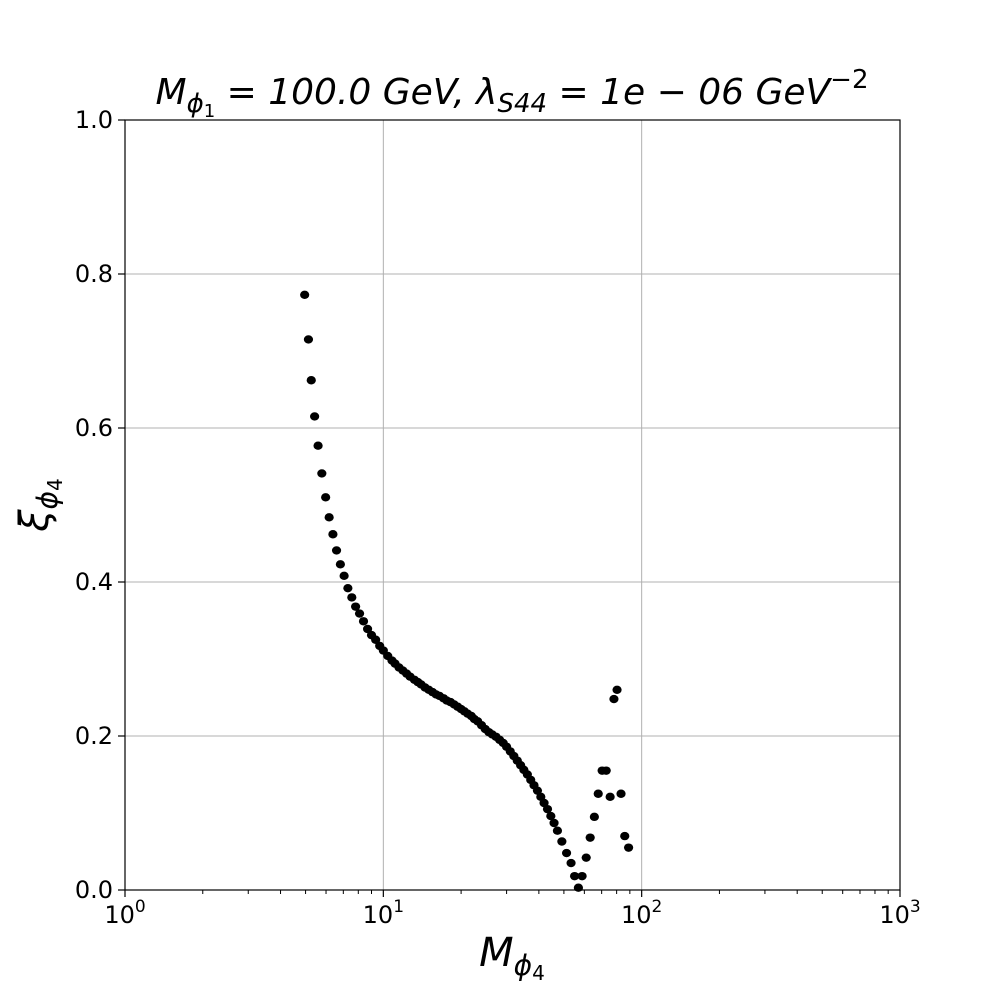  Describe the element at coordinates (94, 736) in the screenshot. I see `y-tick-label-1: 0.2` at that location.